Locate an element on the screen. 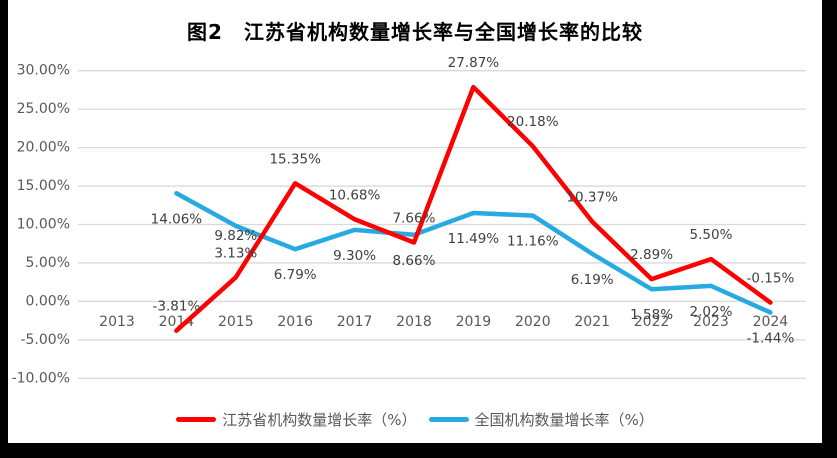 Image resolution: width=837 pixels, height=458 pixels. x-axis-tick-label: 2013 is located at coordinates (117, 322).